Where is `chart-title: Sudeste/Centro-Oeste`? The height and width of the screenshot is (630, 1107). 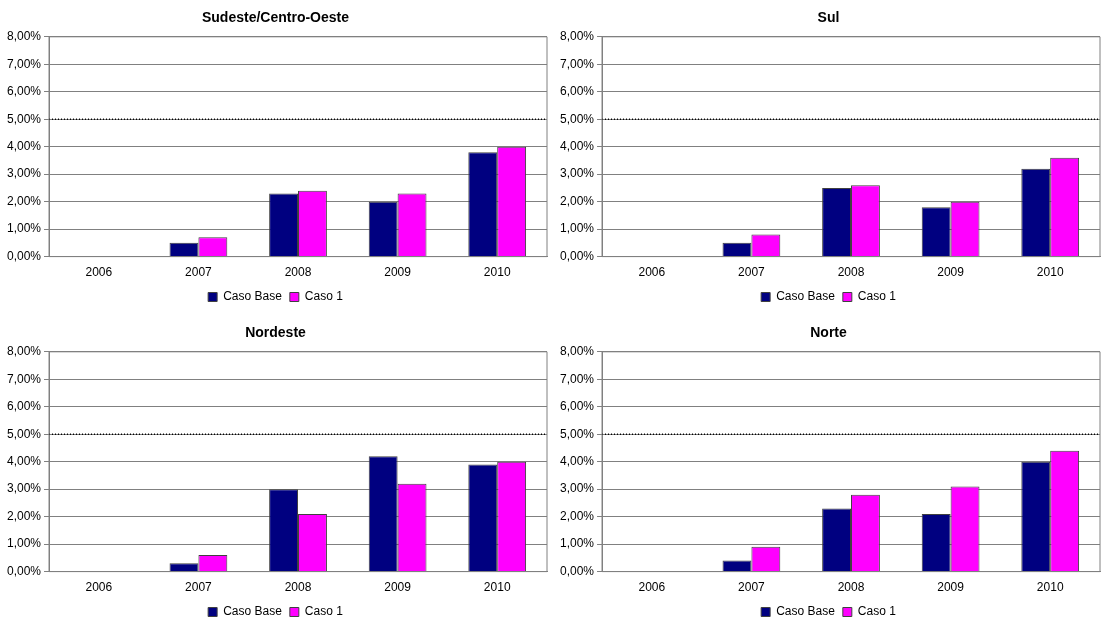
chart-title: Sudeste/Centro-Oeste is located at coordinates (275, 17).